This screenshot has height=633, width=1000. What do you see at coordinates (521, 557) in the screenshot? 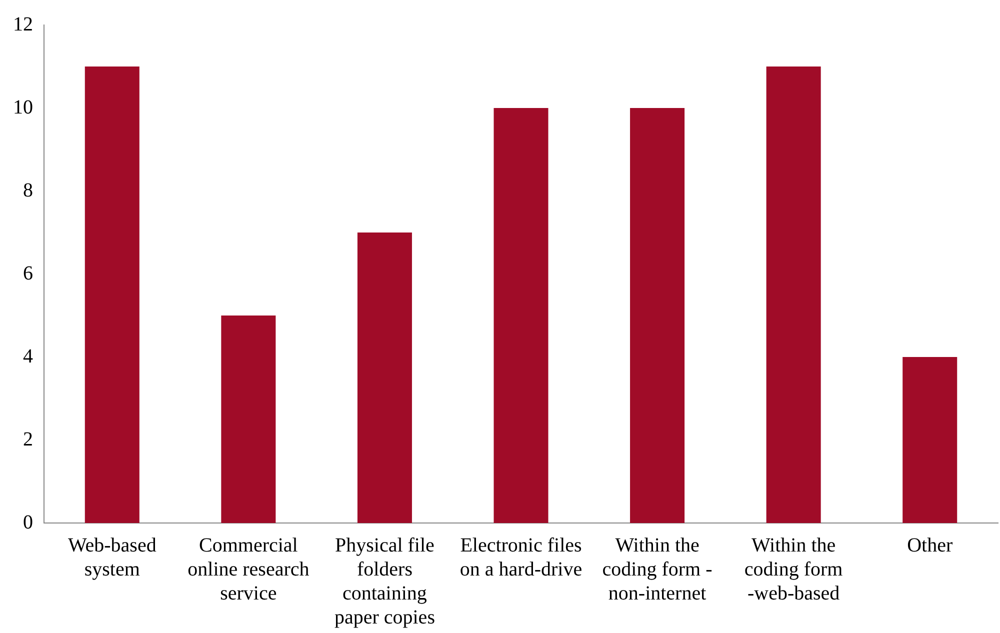
I see `x-tick-label: Electronic files on a hard-drive` at bounding box center [521, 557].